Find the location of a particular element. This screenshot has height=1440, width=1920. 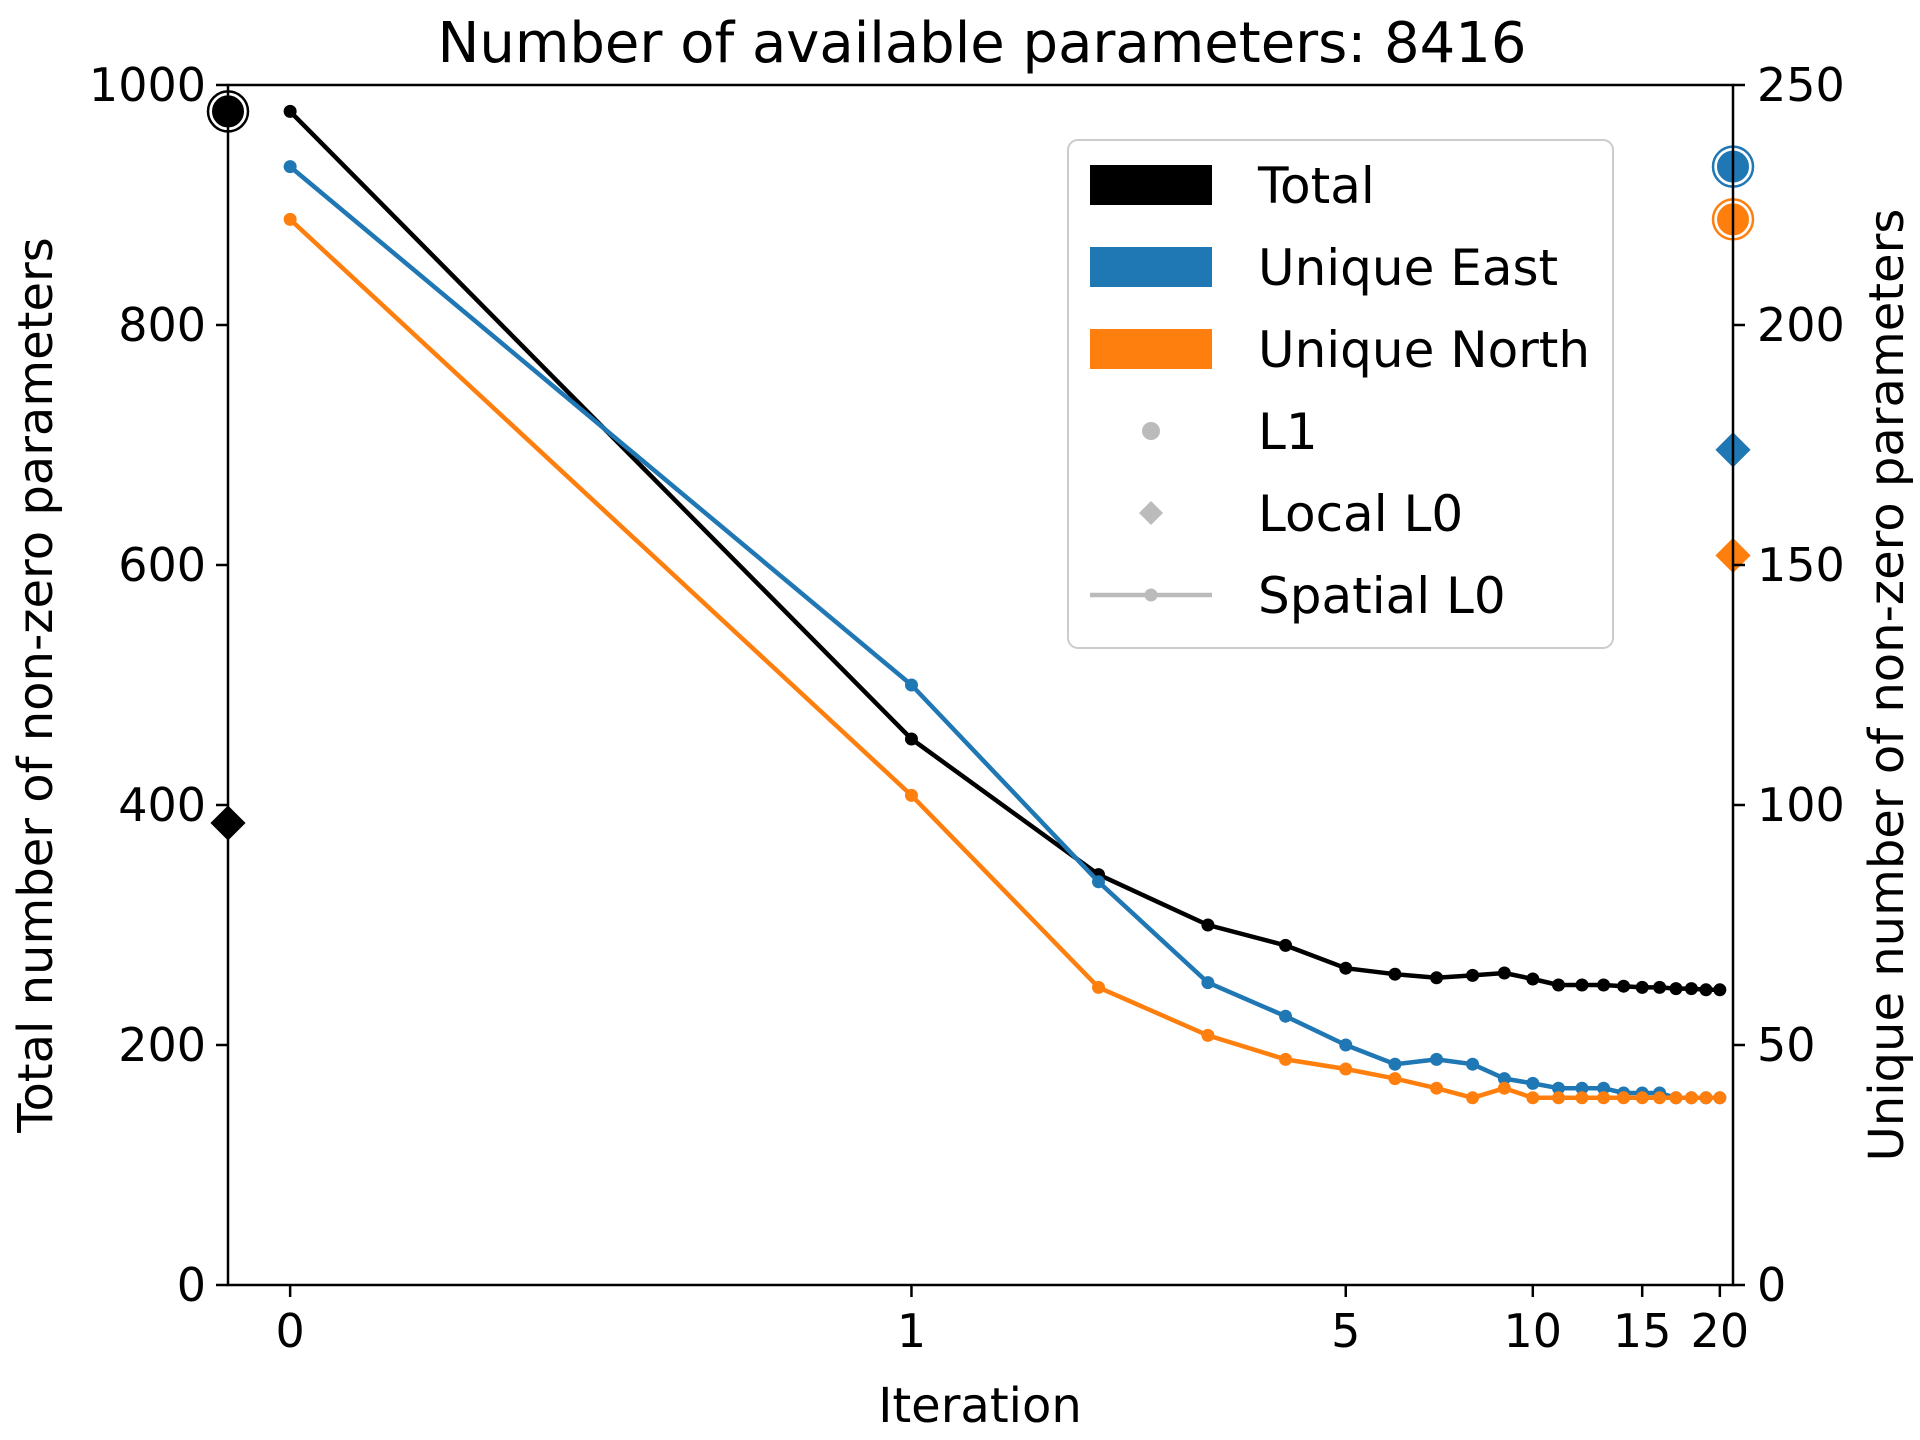

y-left-tick-label: 600 is located at coordinates (162, 565).